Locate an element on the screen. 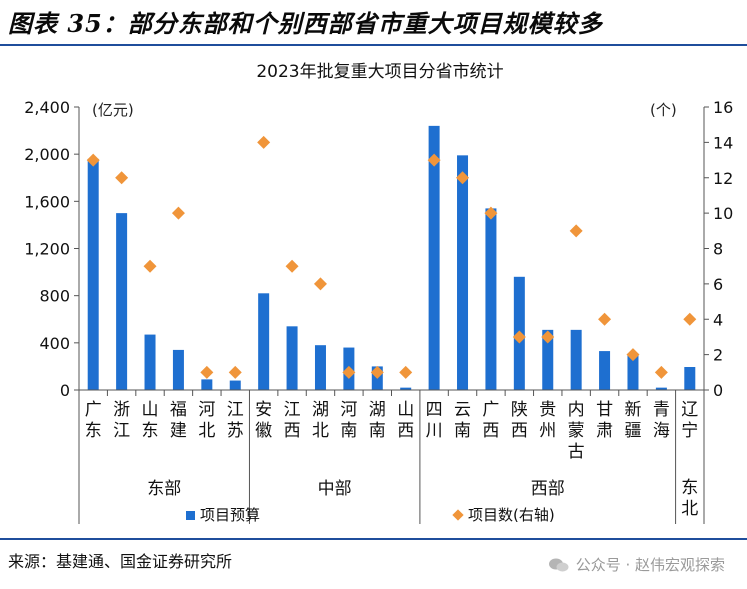 Image resolution: width=747 pixels, height=589 pixels. category-label-内蒙古: 内 is located at coordinates (576, 410).